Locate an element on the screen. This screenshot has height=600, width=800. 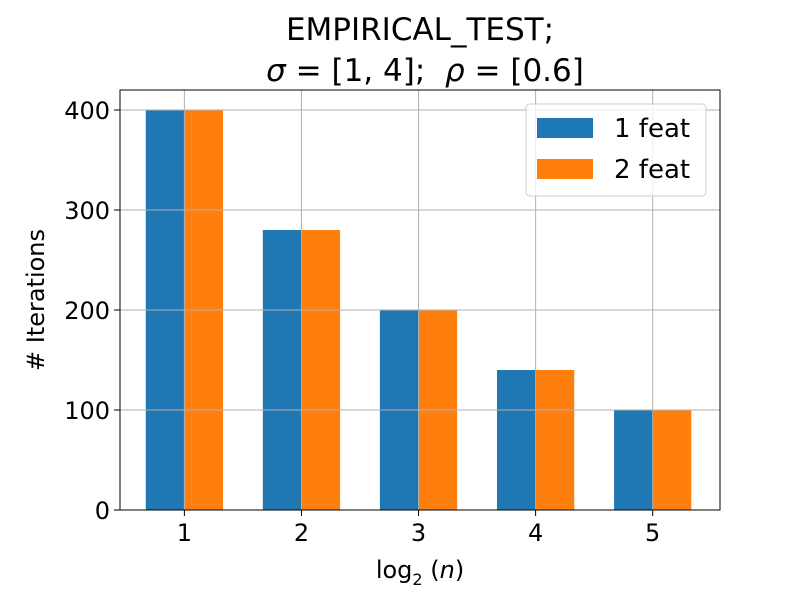
y-tick-label: 400 is located at coordinates (87, 111).